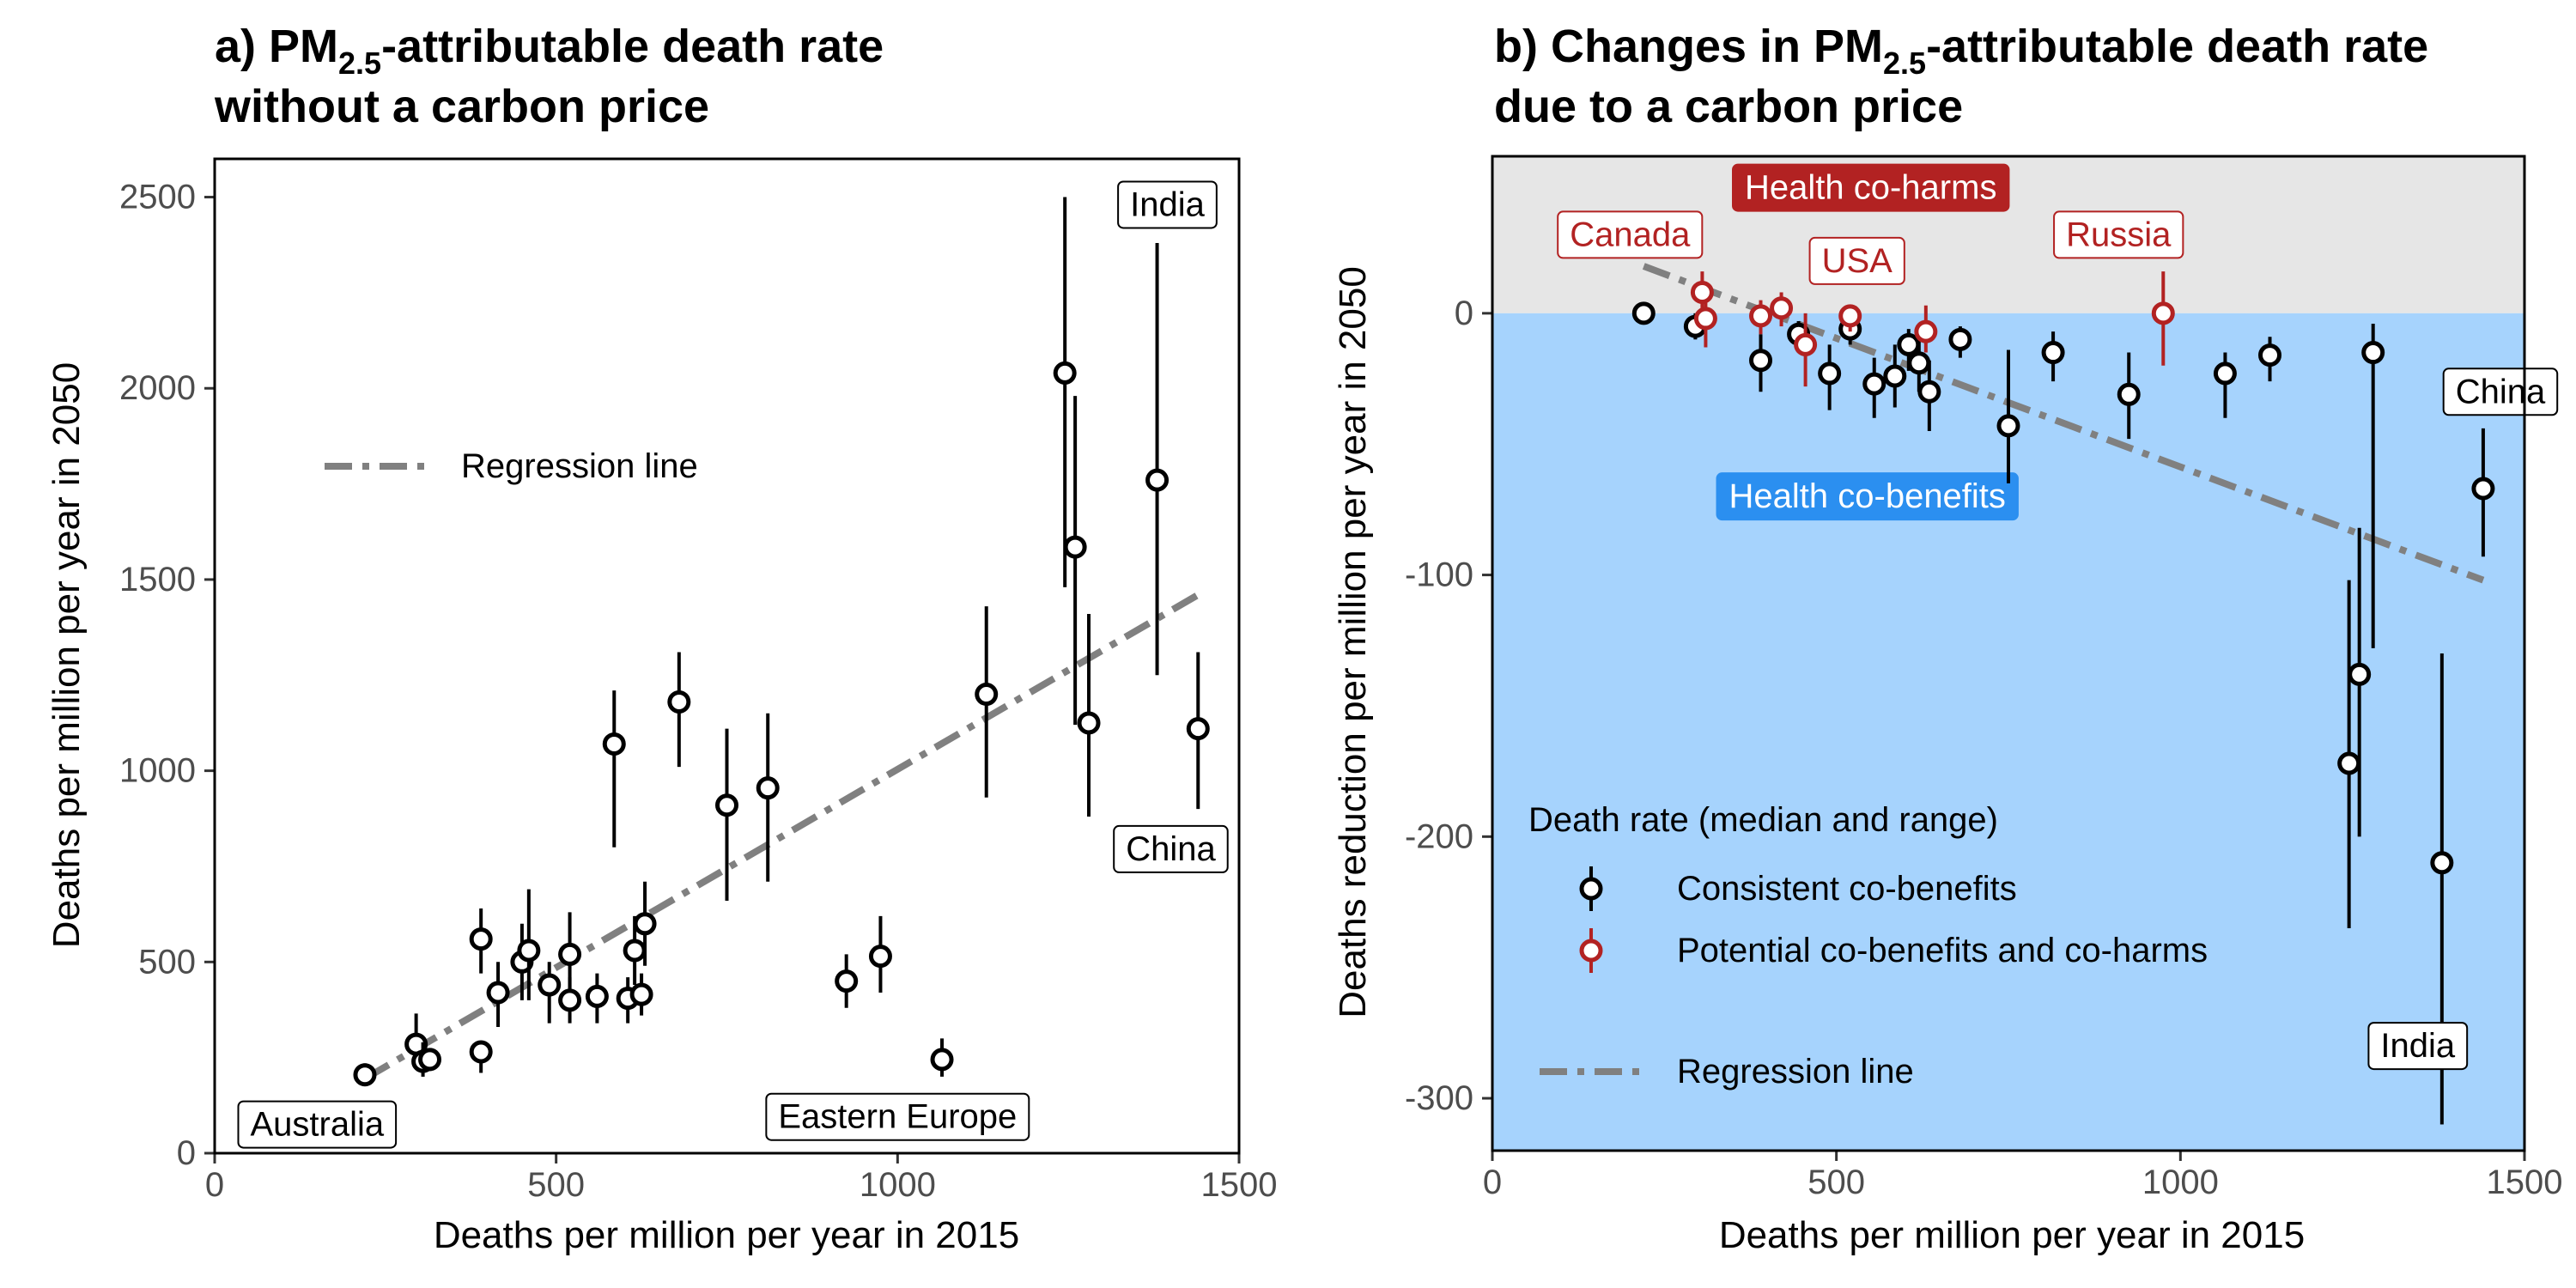 This screenshot has height=1288, width=2576. Describe the element at coordinates (276, 46) in the screenshot. I see `panel-a-title-prefix: a) PM` at that location.